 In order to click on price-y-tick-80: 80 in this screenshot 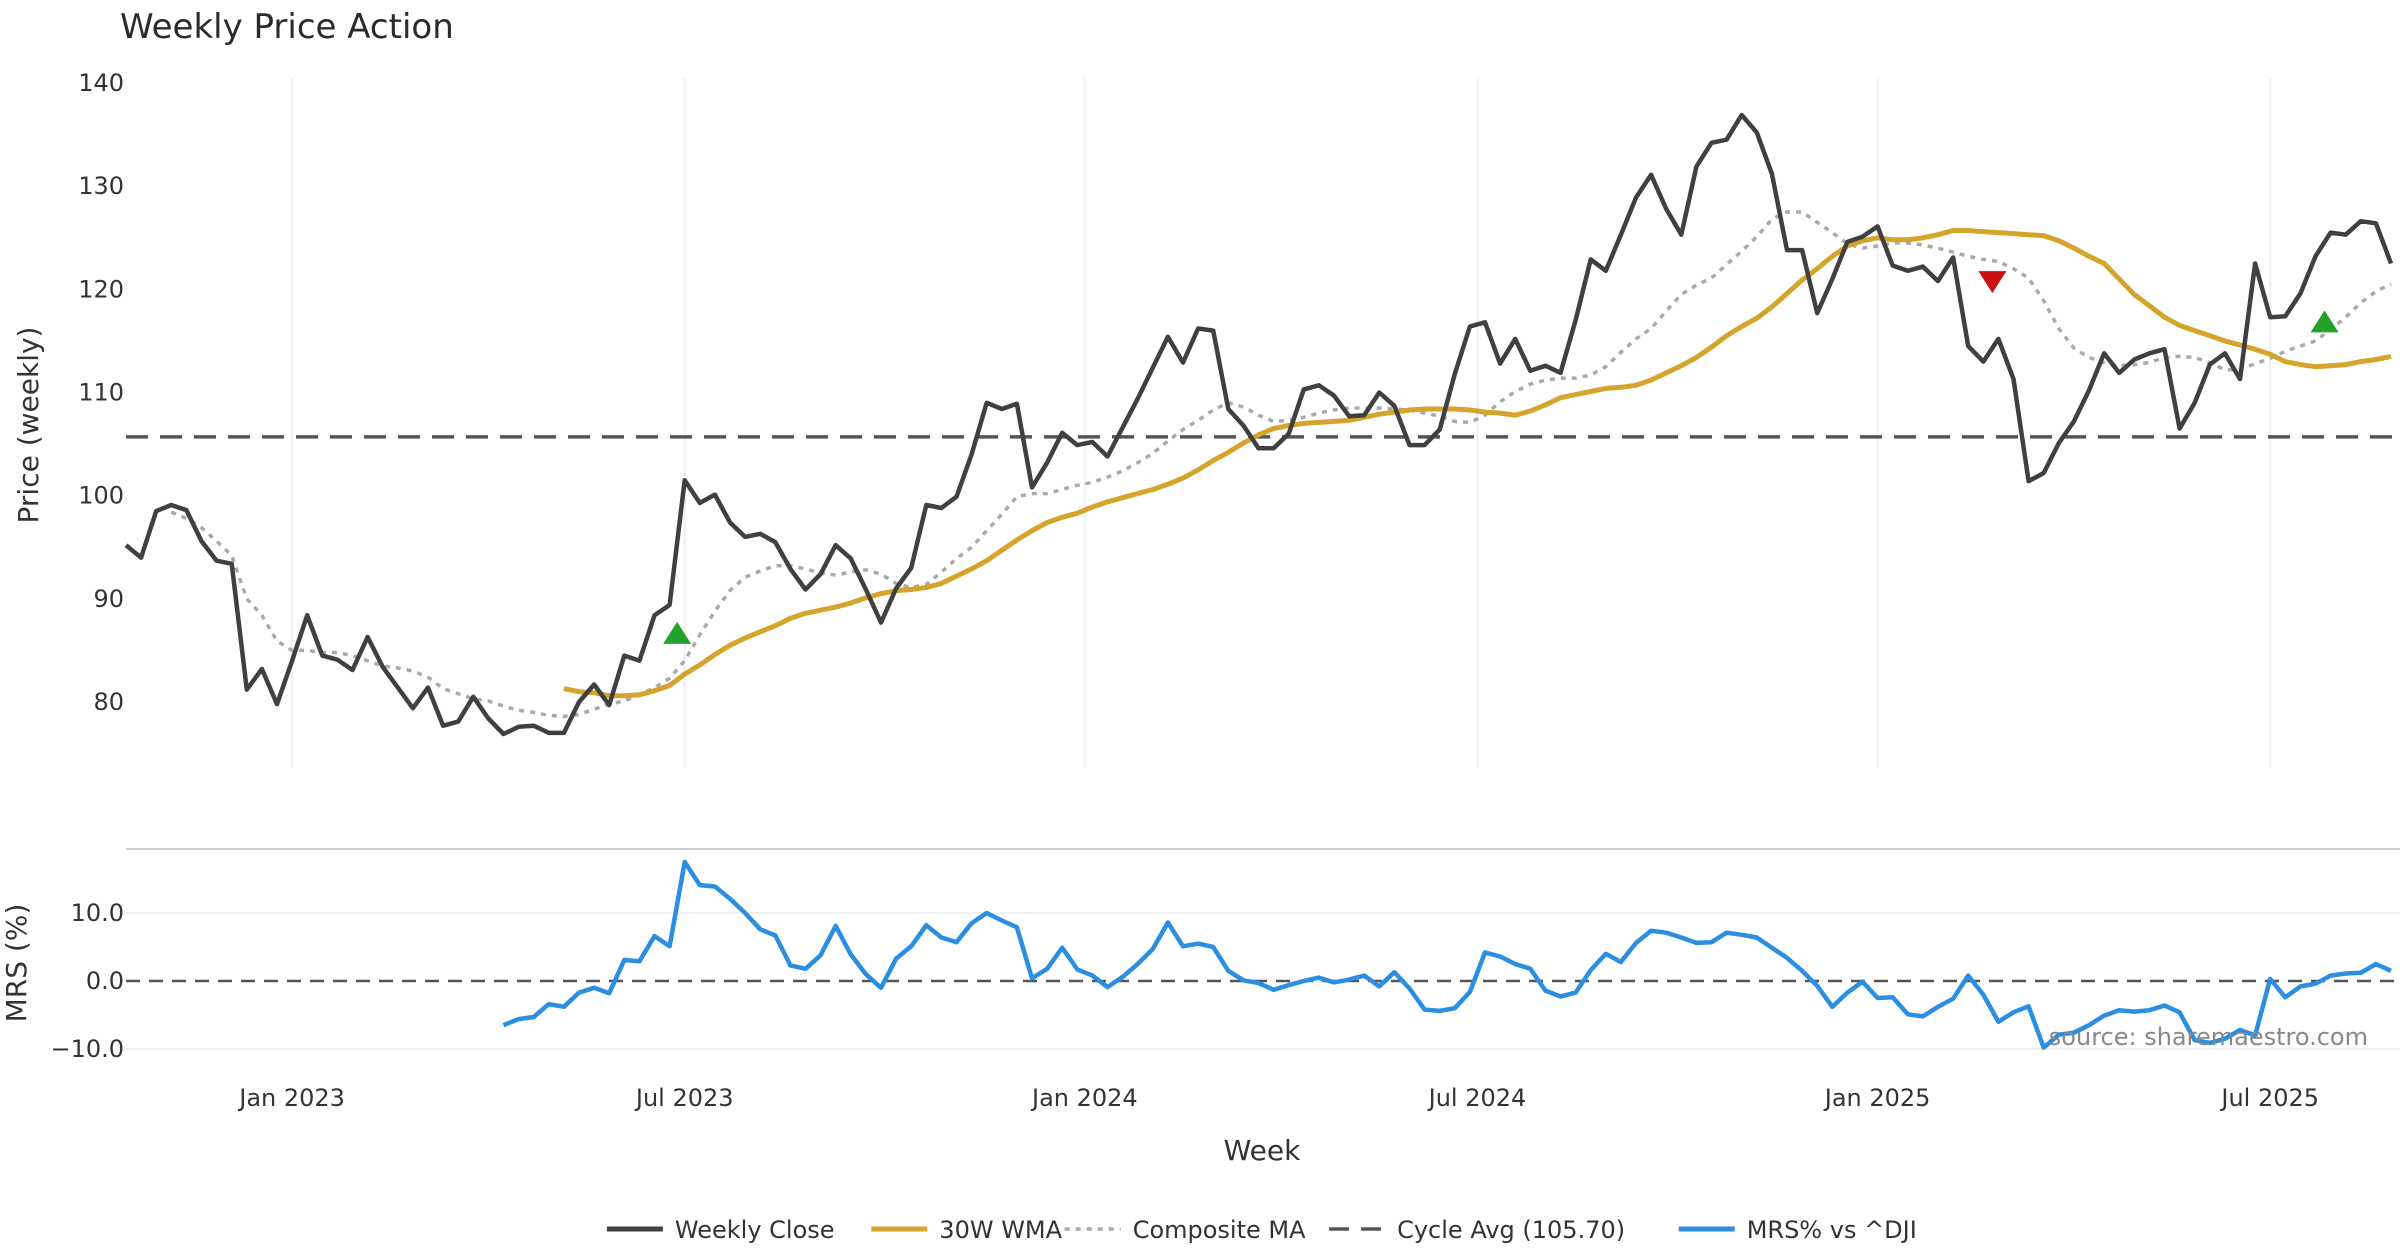, I will do `click(108, 702)`.